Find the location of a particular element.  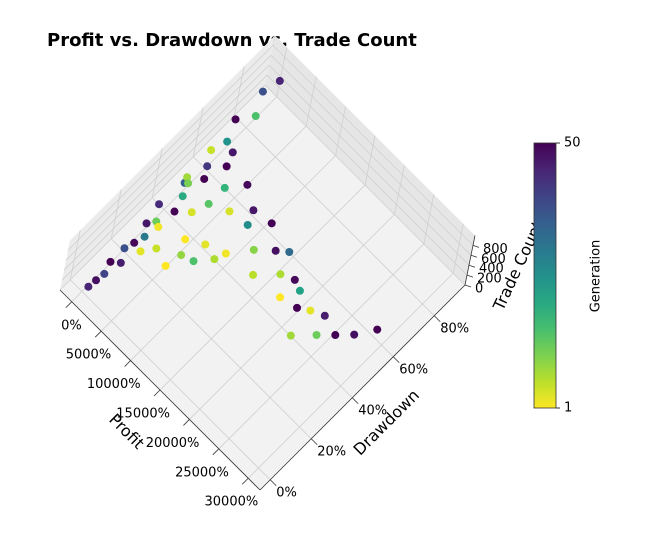

x-axis-line is located at coordinates (160, 390).